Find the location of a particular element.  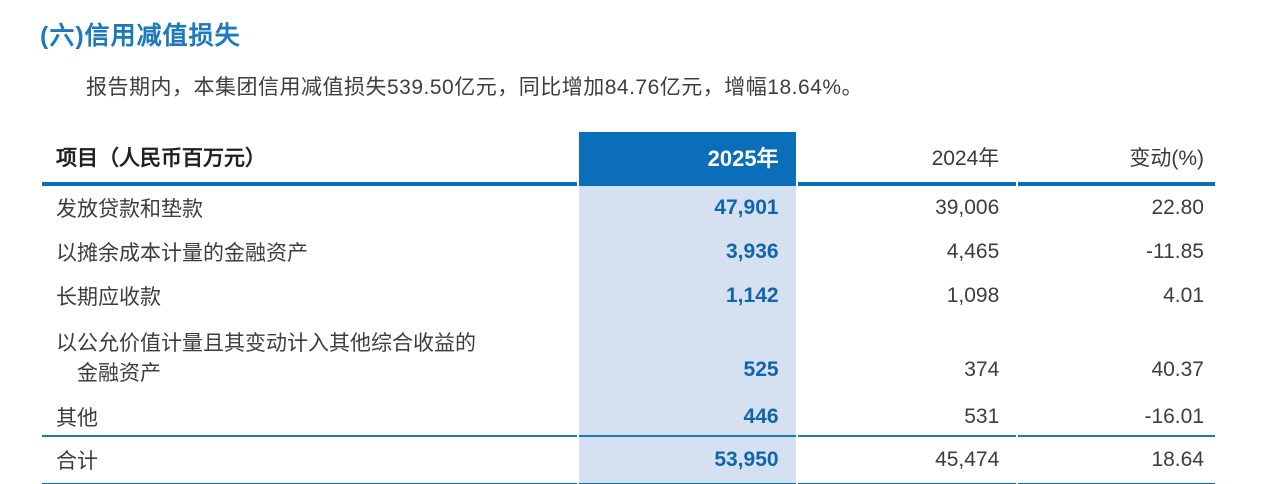

row-value-change: 22.80 is located at coordinates (1177, 207).